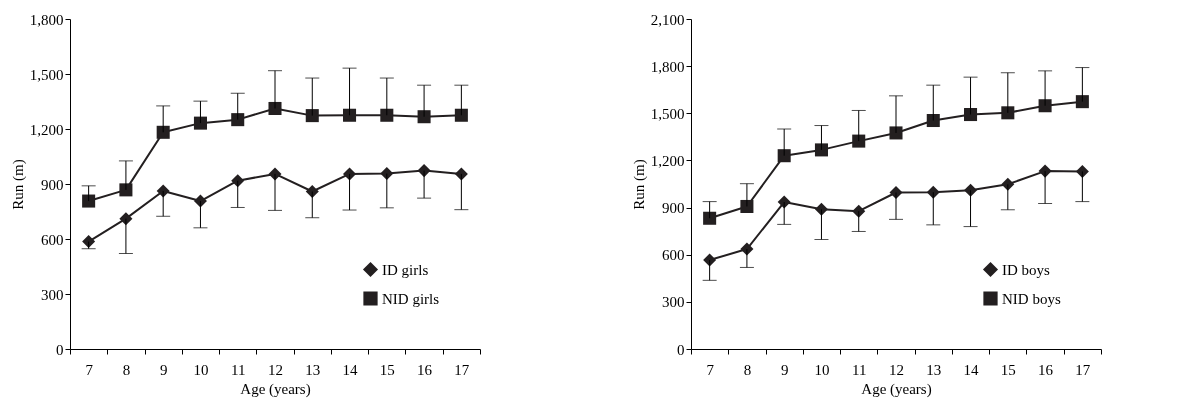  Describe the element at coordinates (1026, 269) in the screenshot. I see `legend-label: ID boys` at that location.